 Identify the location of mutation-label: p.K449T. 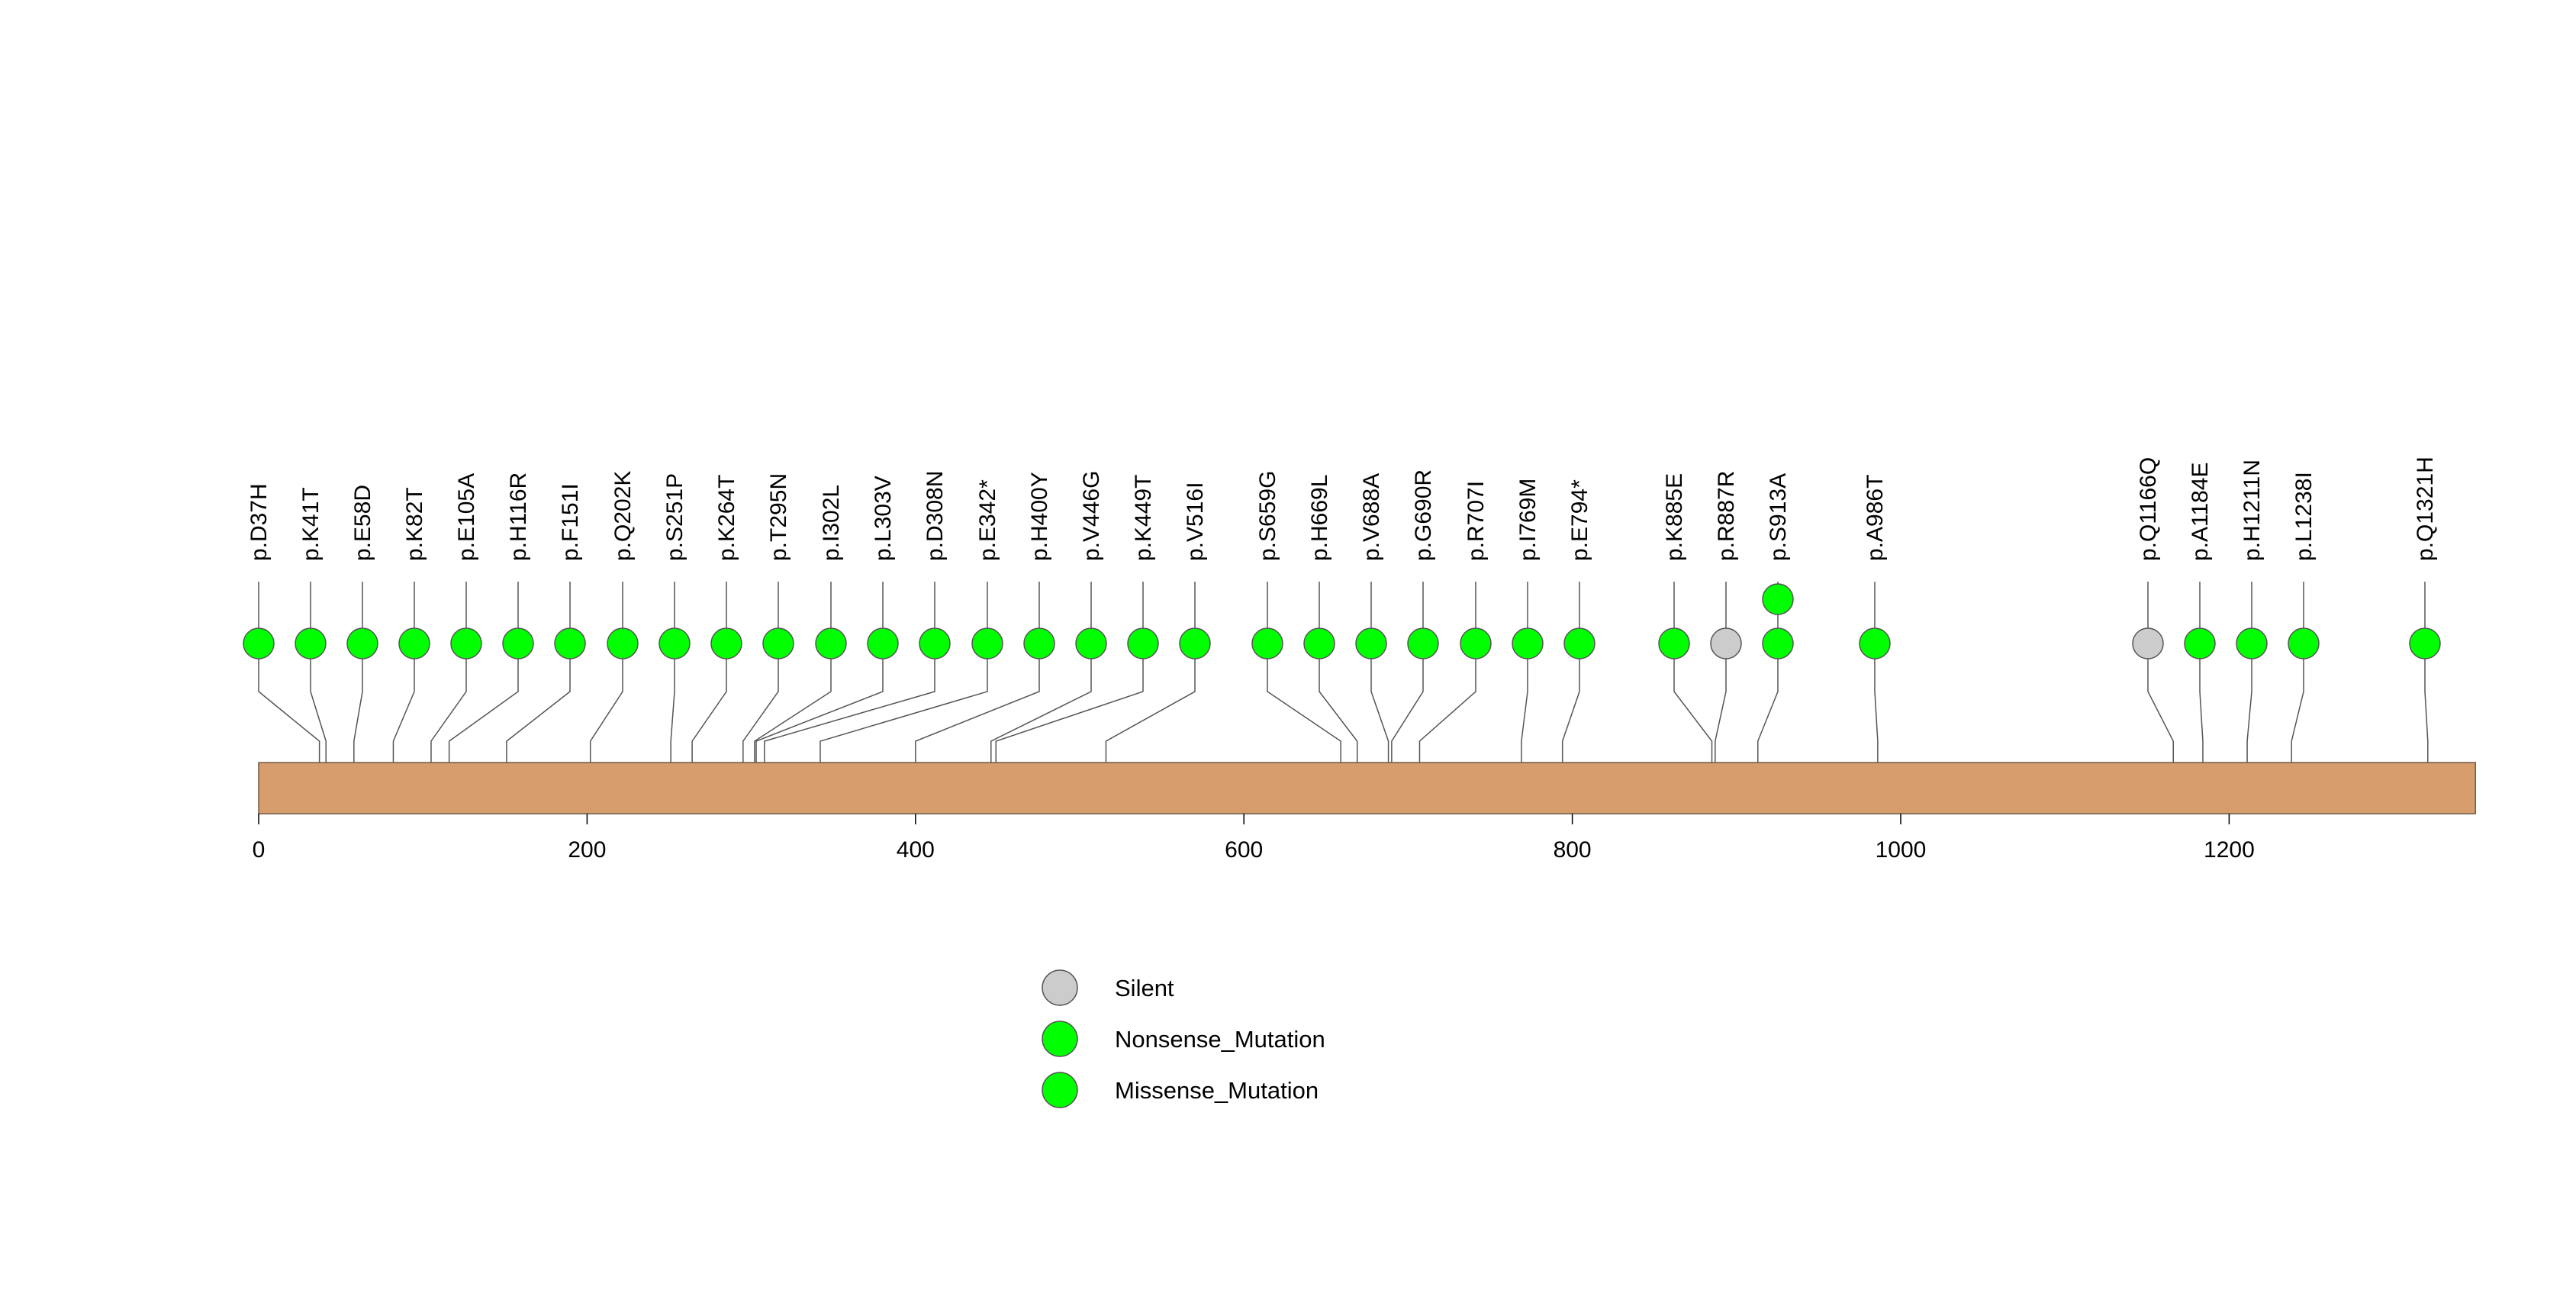
(1143, 518).